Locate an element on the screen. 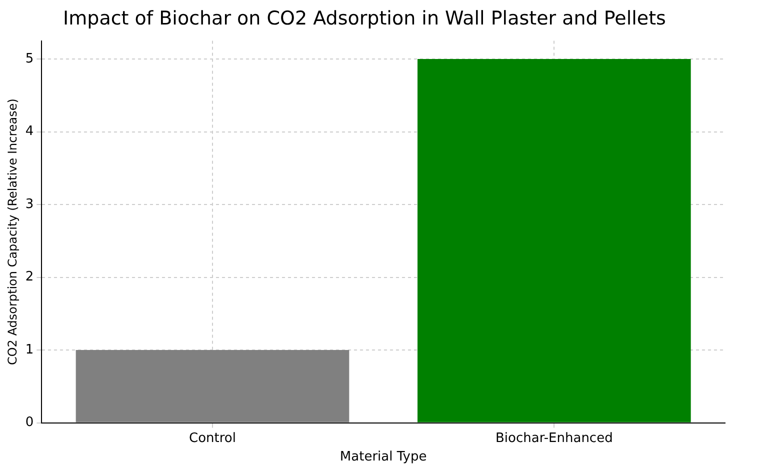 This screenshot has height=467, width=771. x-axis-title: Material Type is located at coordinates (383, 457).